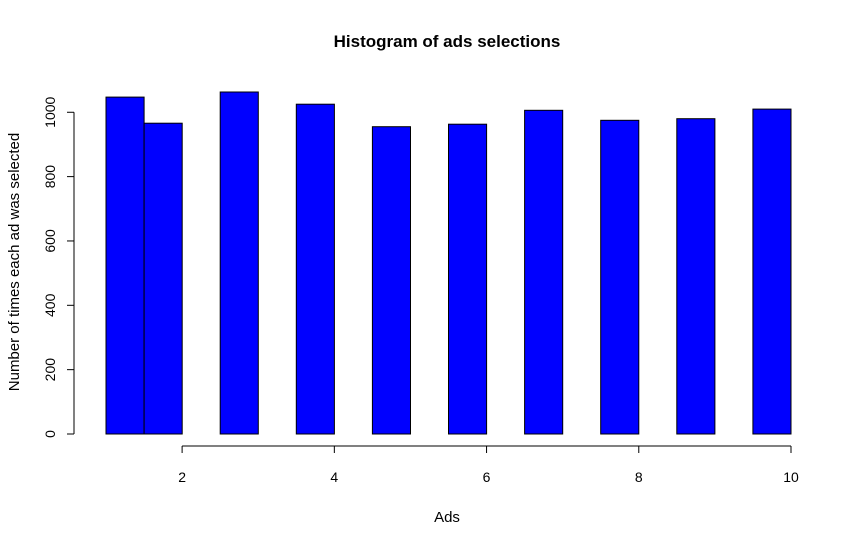 The width and height of the screenshot is (859, 545). What do you see at coordinates (447, 517) in the screenshot?
I see `x-axis-label: Ads` at bounding box center [447, 517].